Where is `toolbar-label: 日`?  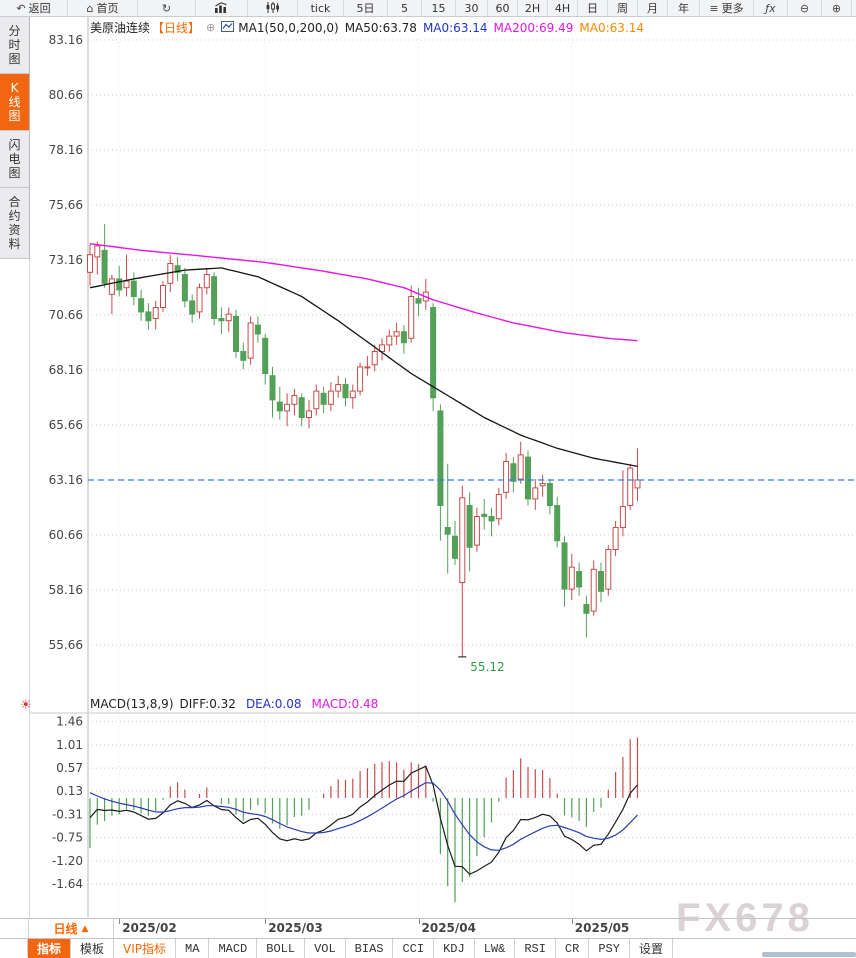 toolbar-label: 日 is located at coordinates (592, 8).